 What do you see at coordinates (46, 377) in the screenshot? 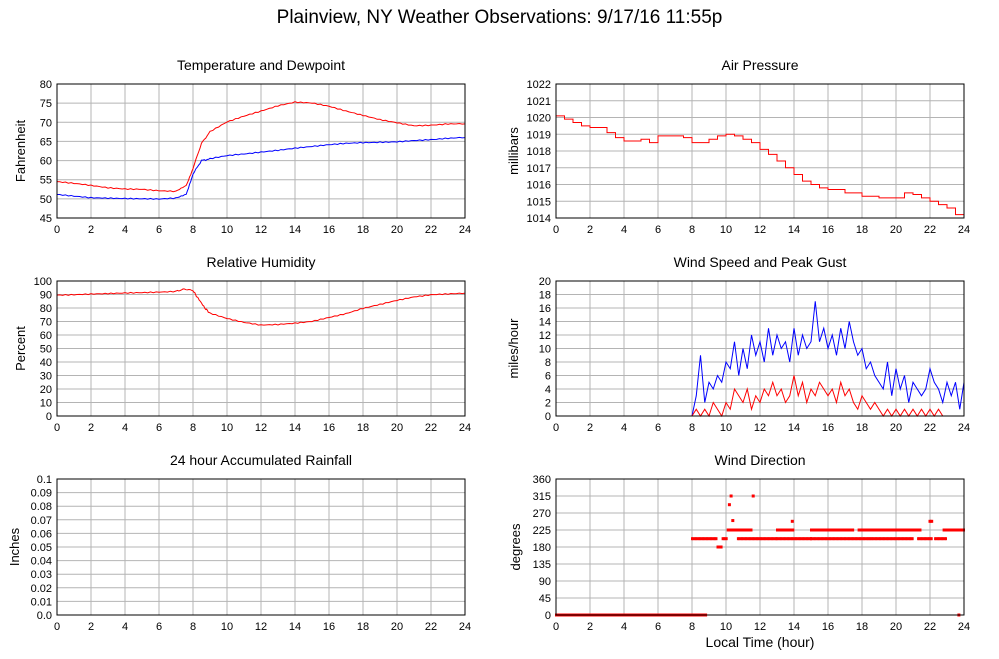
I see `y-tick-label: 30` at bounding box center [46, 377].